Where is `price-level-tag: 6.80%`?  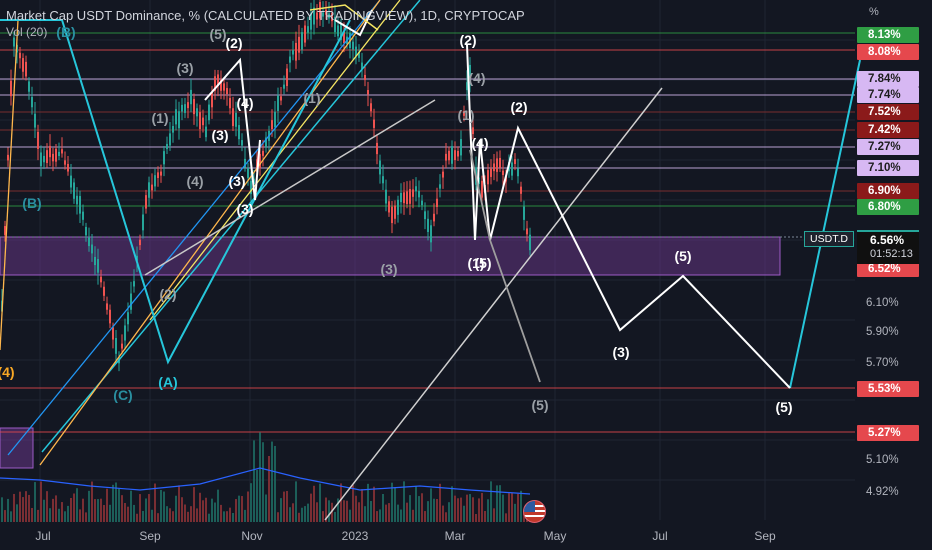
price-level-tag: 6.80% is located at coordinates (888, 207).